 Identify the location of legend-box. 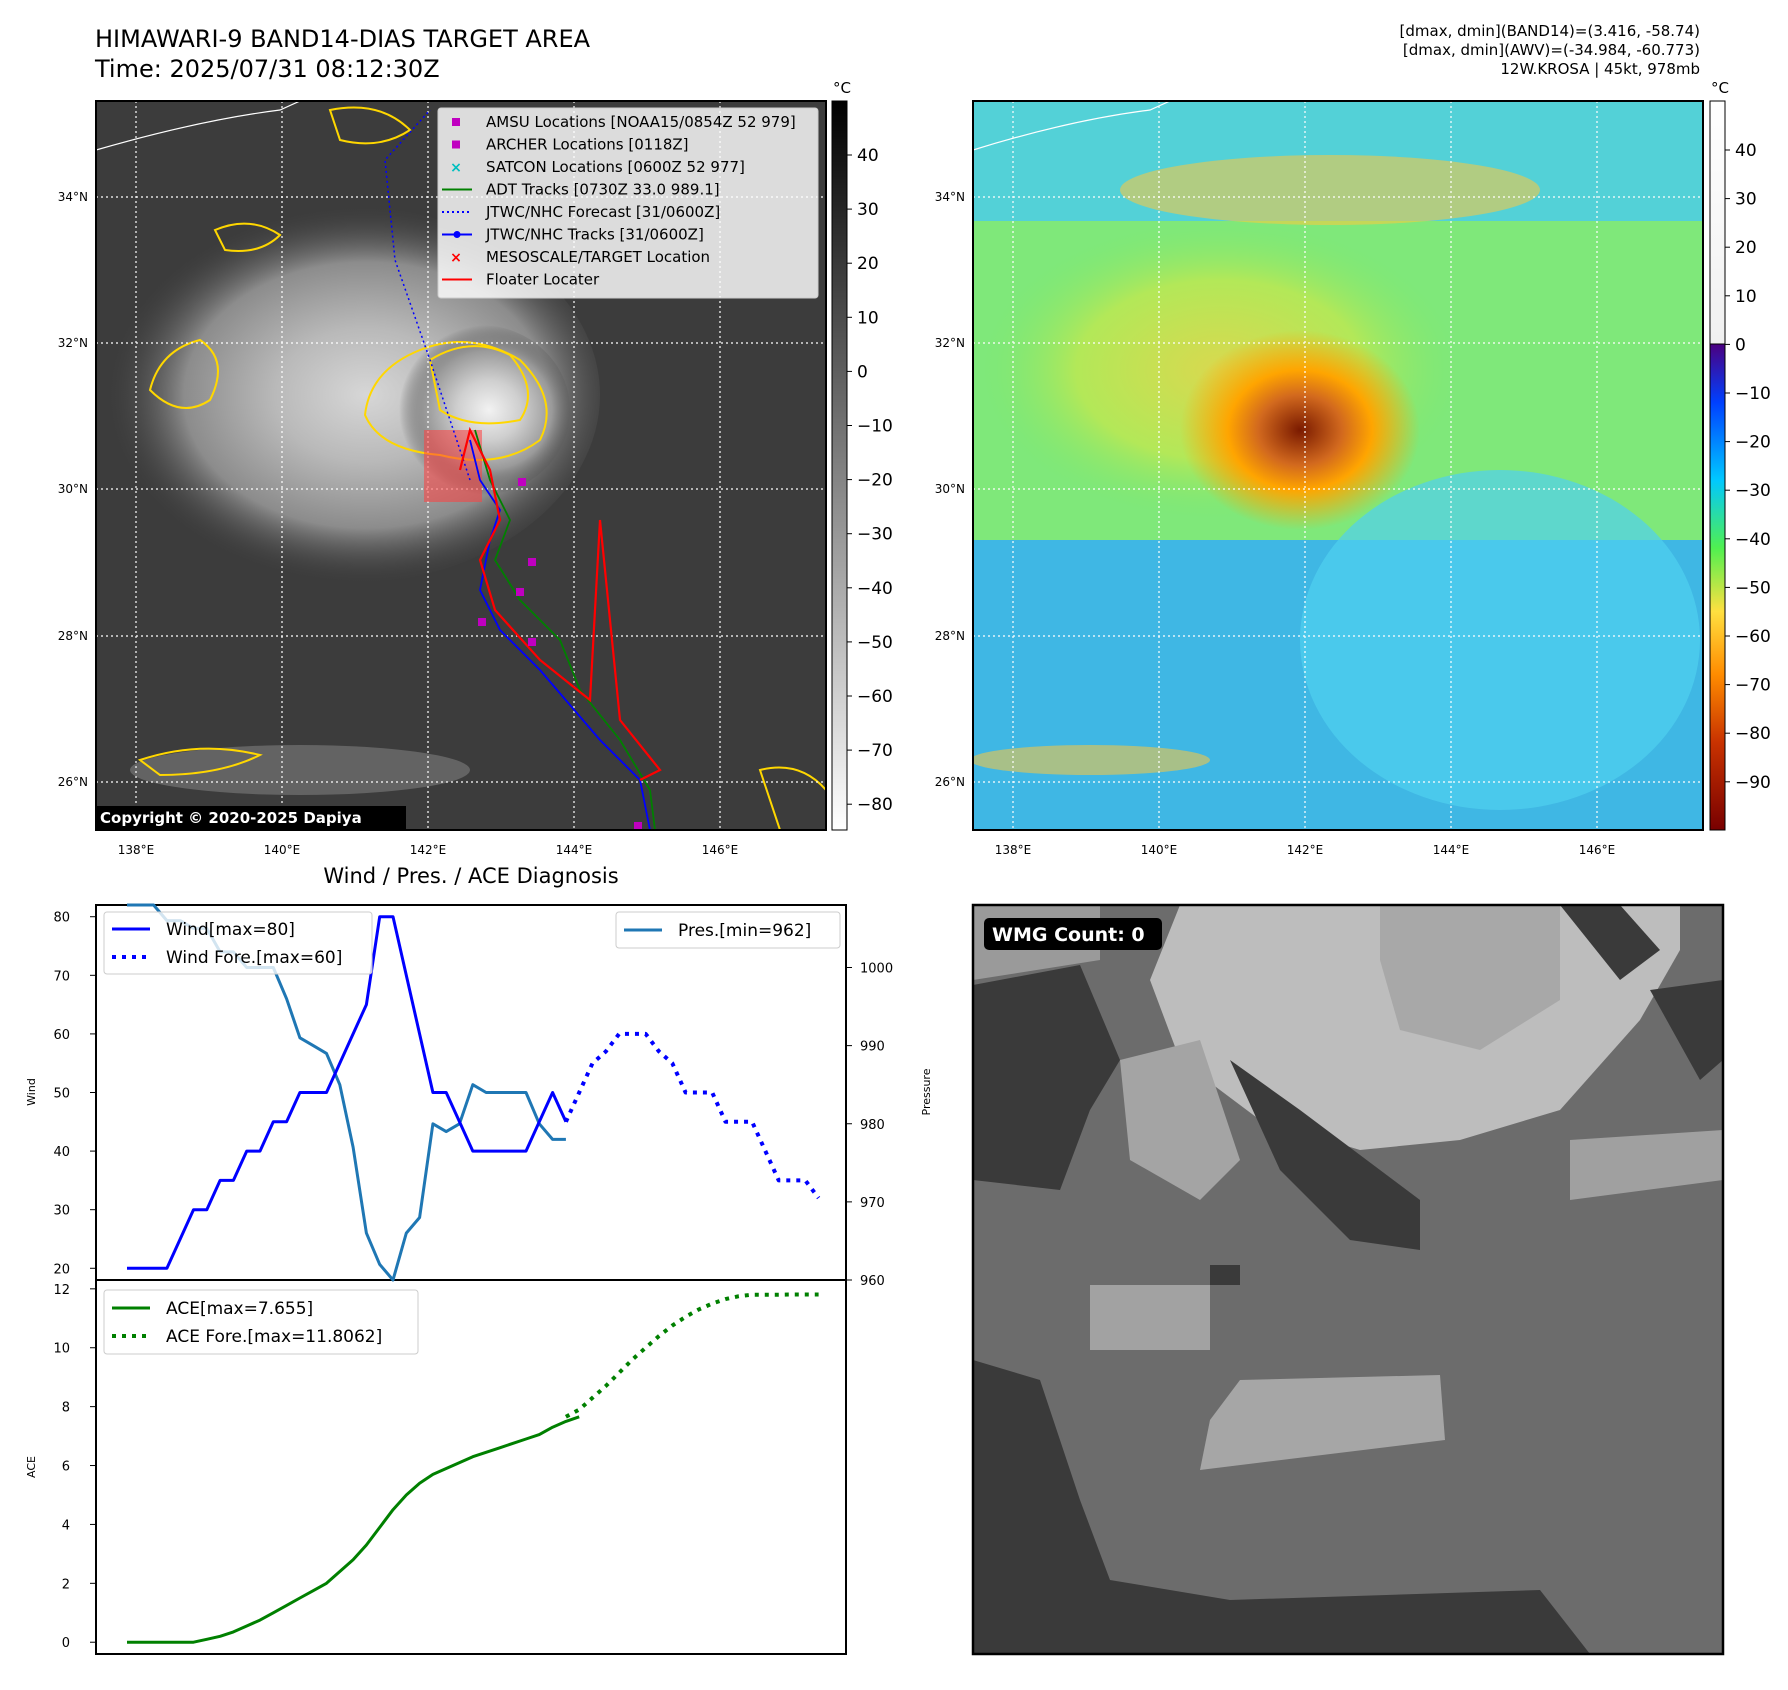
(628, 203).